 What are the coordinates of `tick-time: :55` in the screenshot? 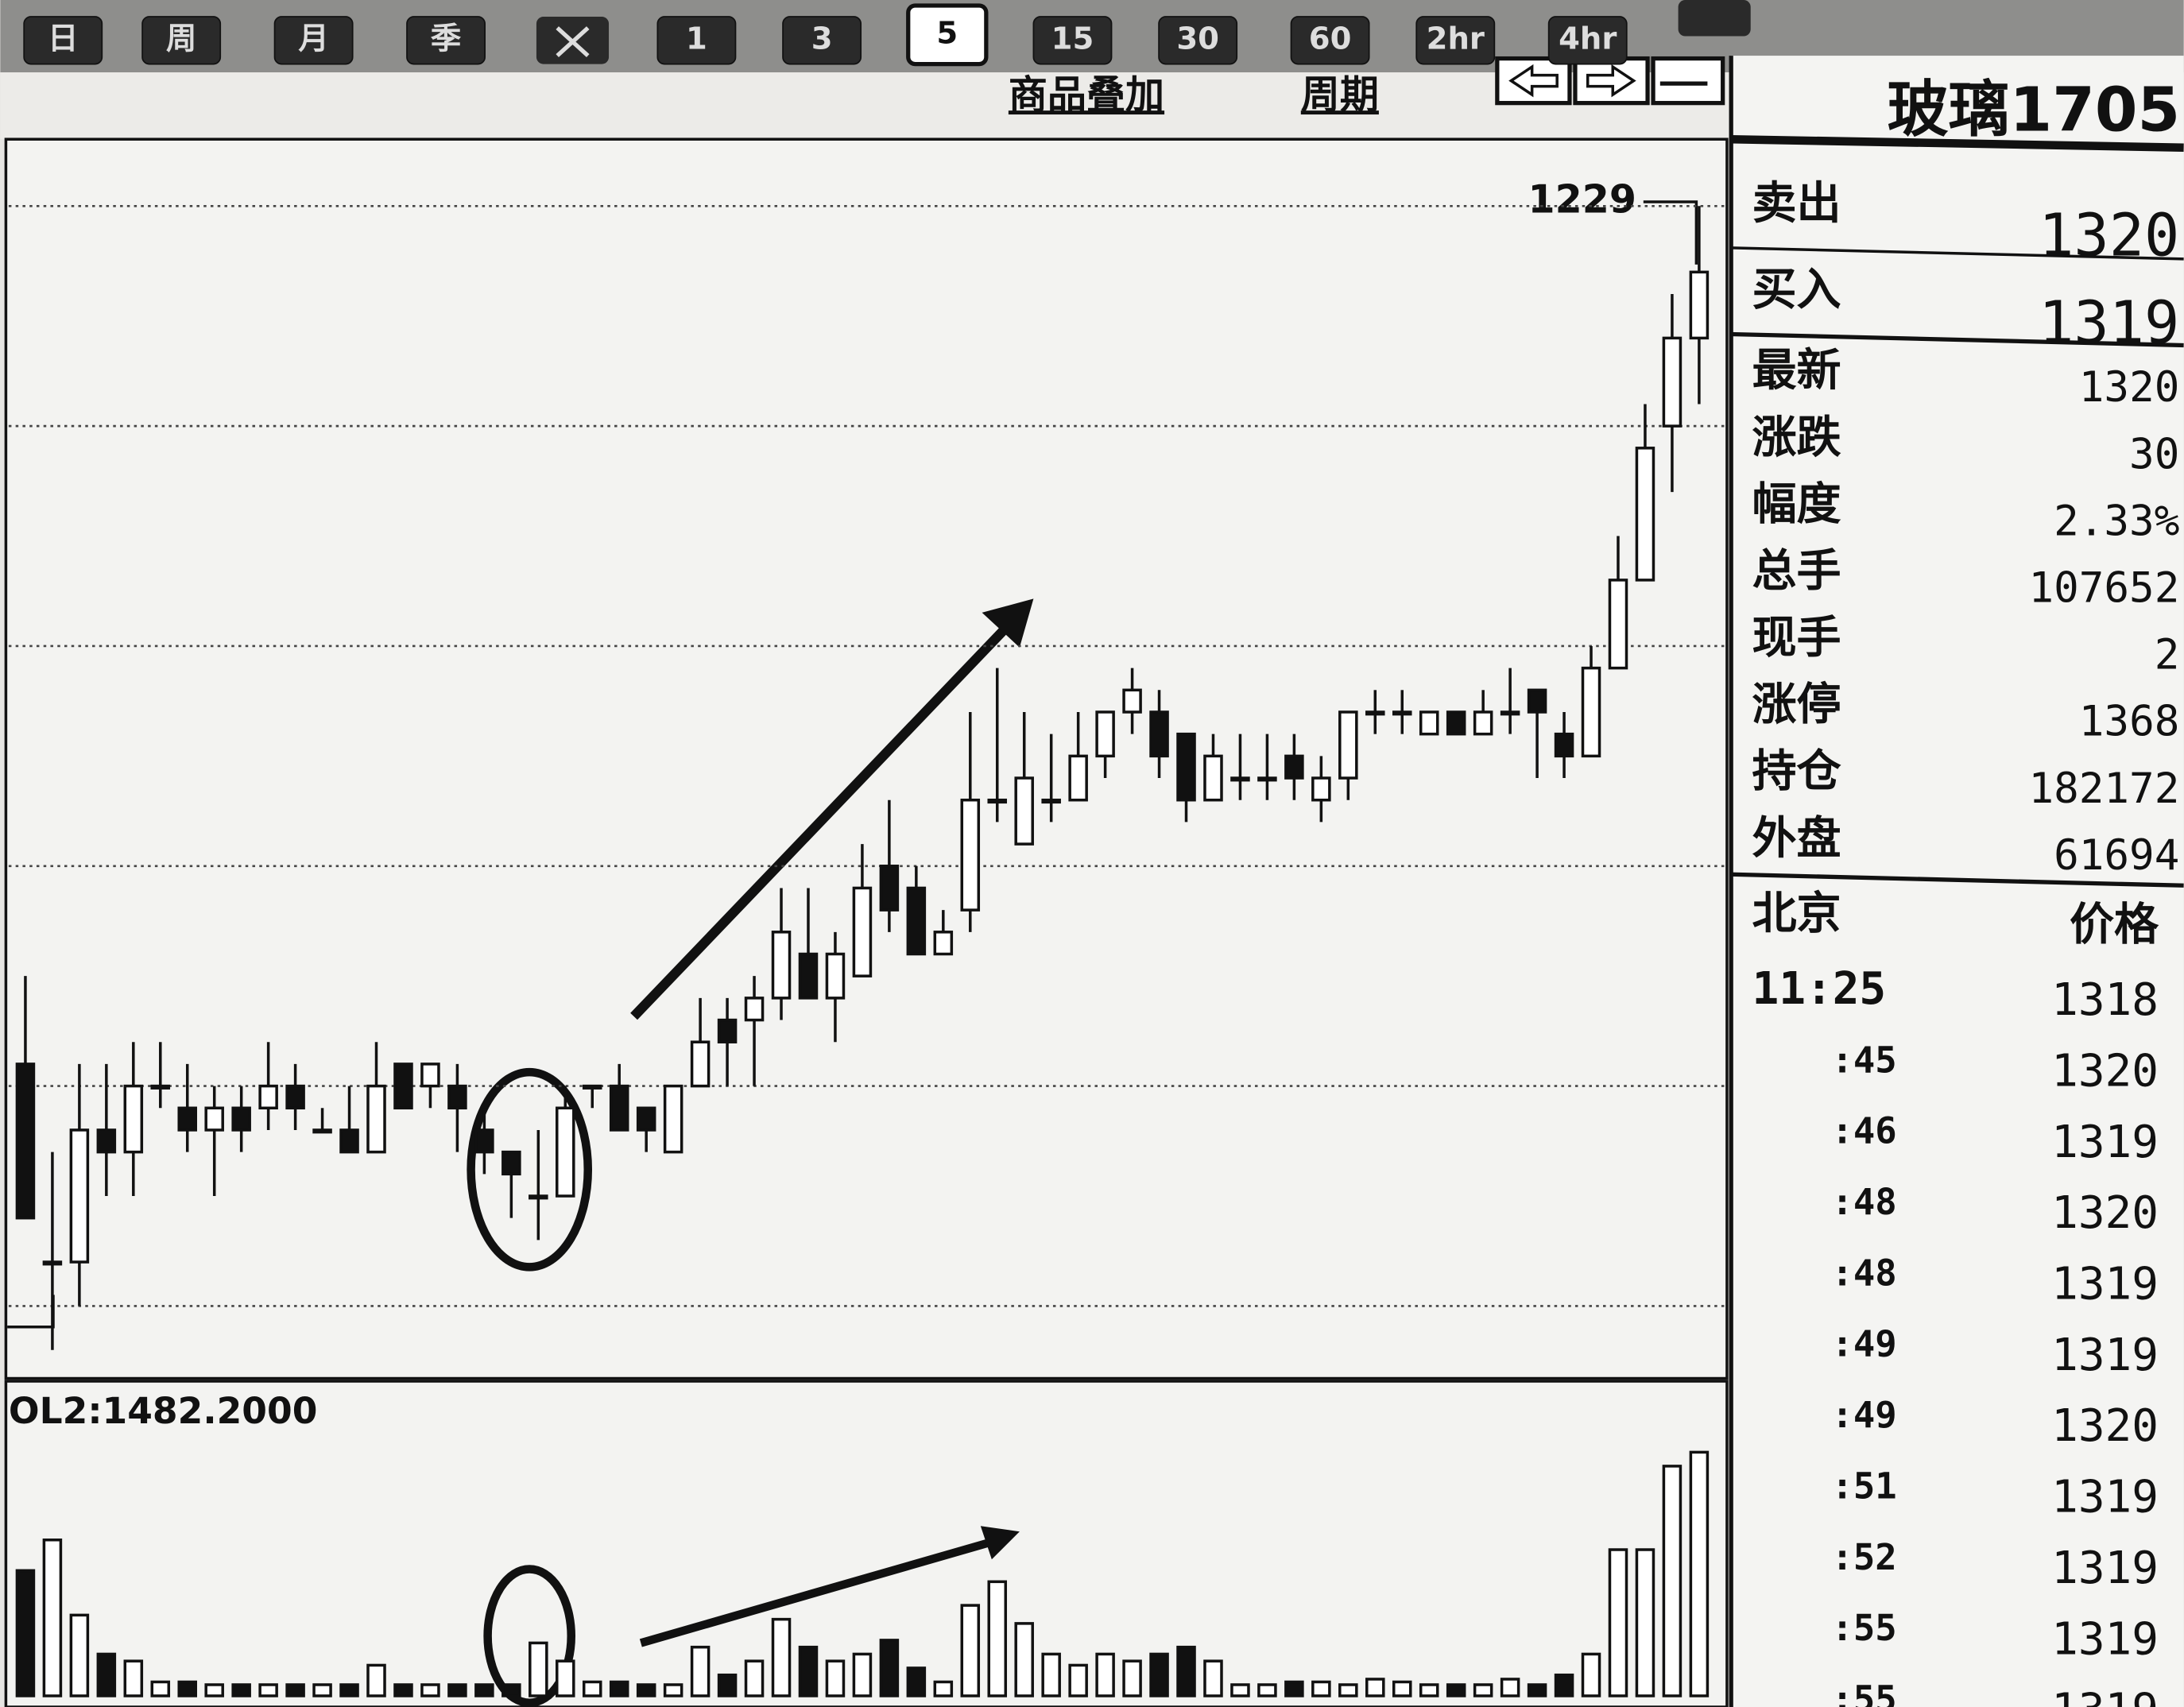 It's located at (1863, 1628).